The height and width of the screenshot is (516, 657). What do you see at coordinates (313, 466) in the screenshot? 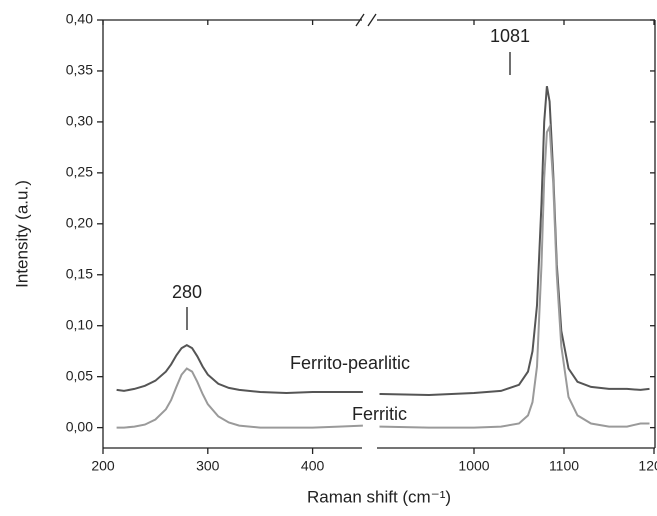
I see `x-tick-label: 400` at bounding box center [313, 466].